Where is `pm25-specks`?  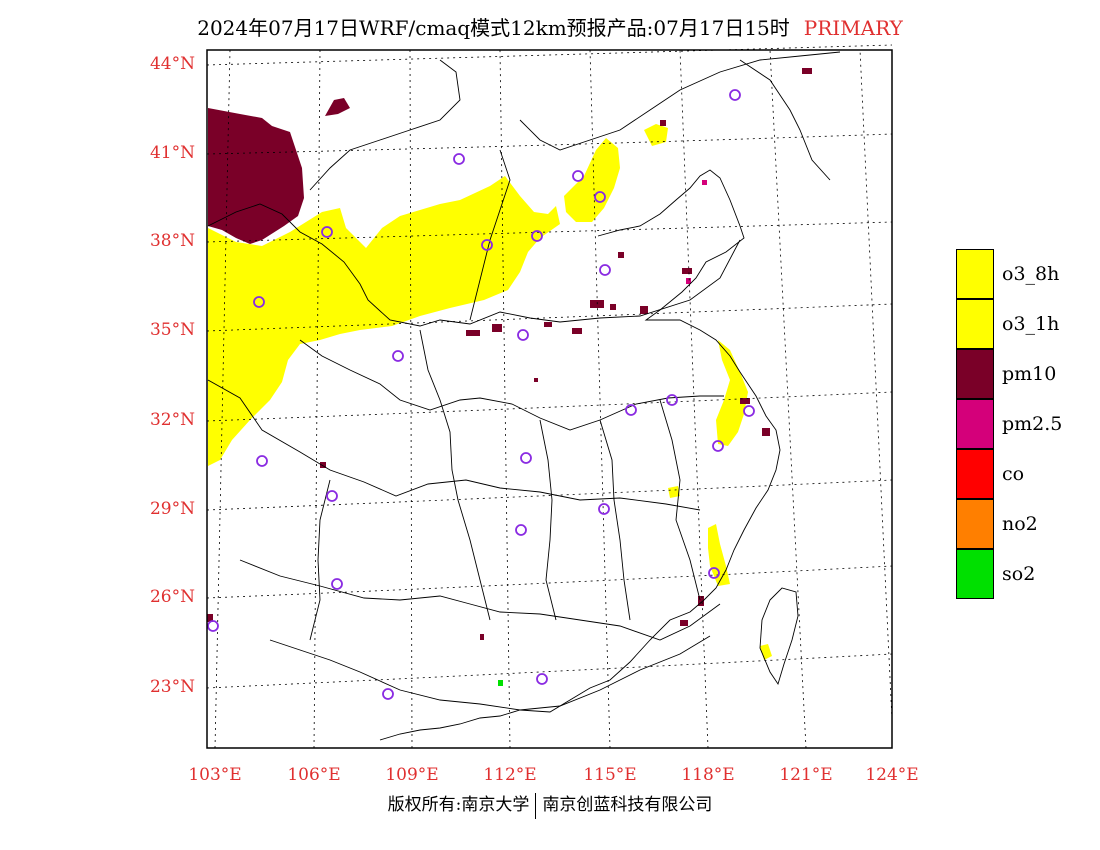 pm25-specks is located at coordinates (696, 232).